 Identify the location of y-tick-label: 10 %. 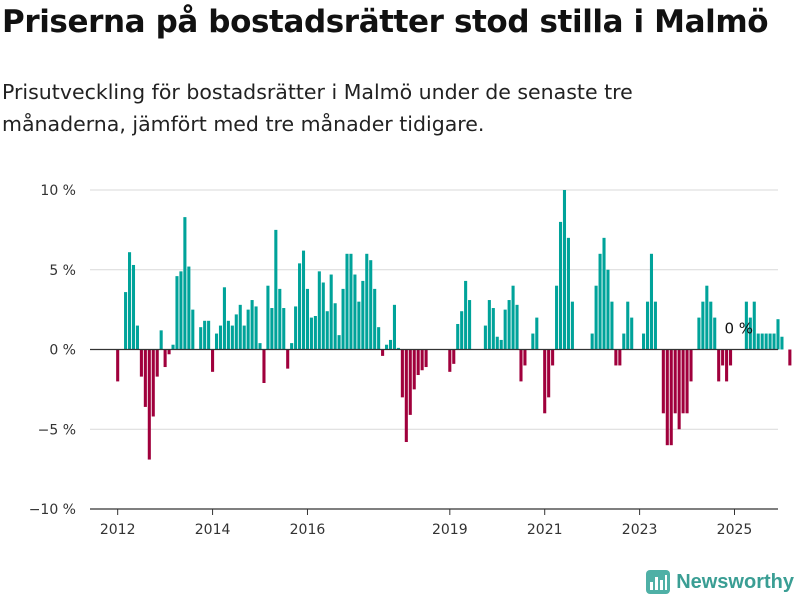
(58, 191).